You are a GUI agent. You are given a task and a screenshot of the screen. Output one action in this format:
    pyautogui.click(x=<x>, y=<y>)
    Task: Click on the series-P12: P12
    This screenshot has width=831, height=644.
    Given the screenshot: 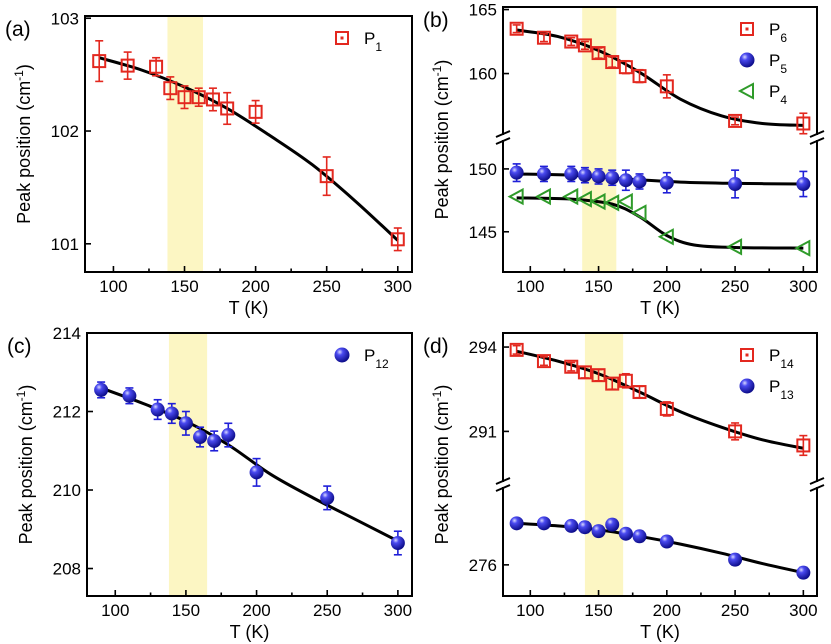 What is the action you would take?
    pyautogui.click(x=249, y=451)
    